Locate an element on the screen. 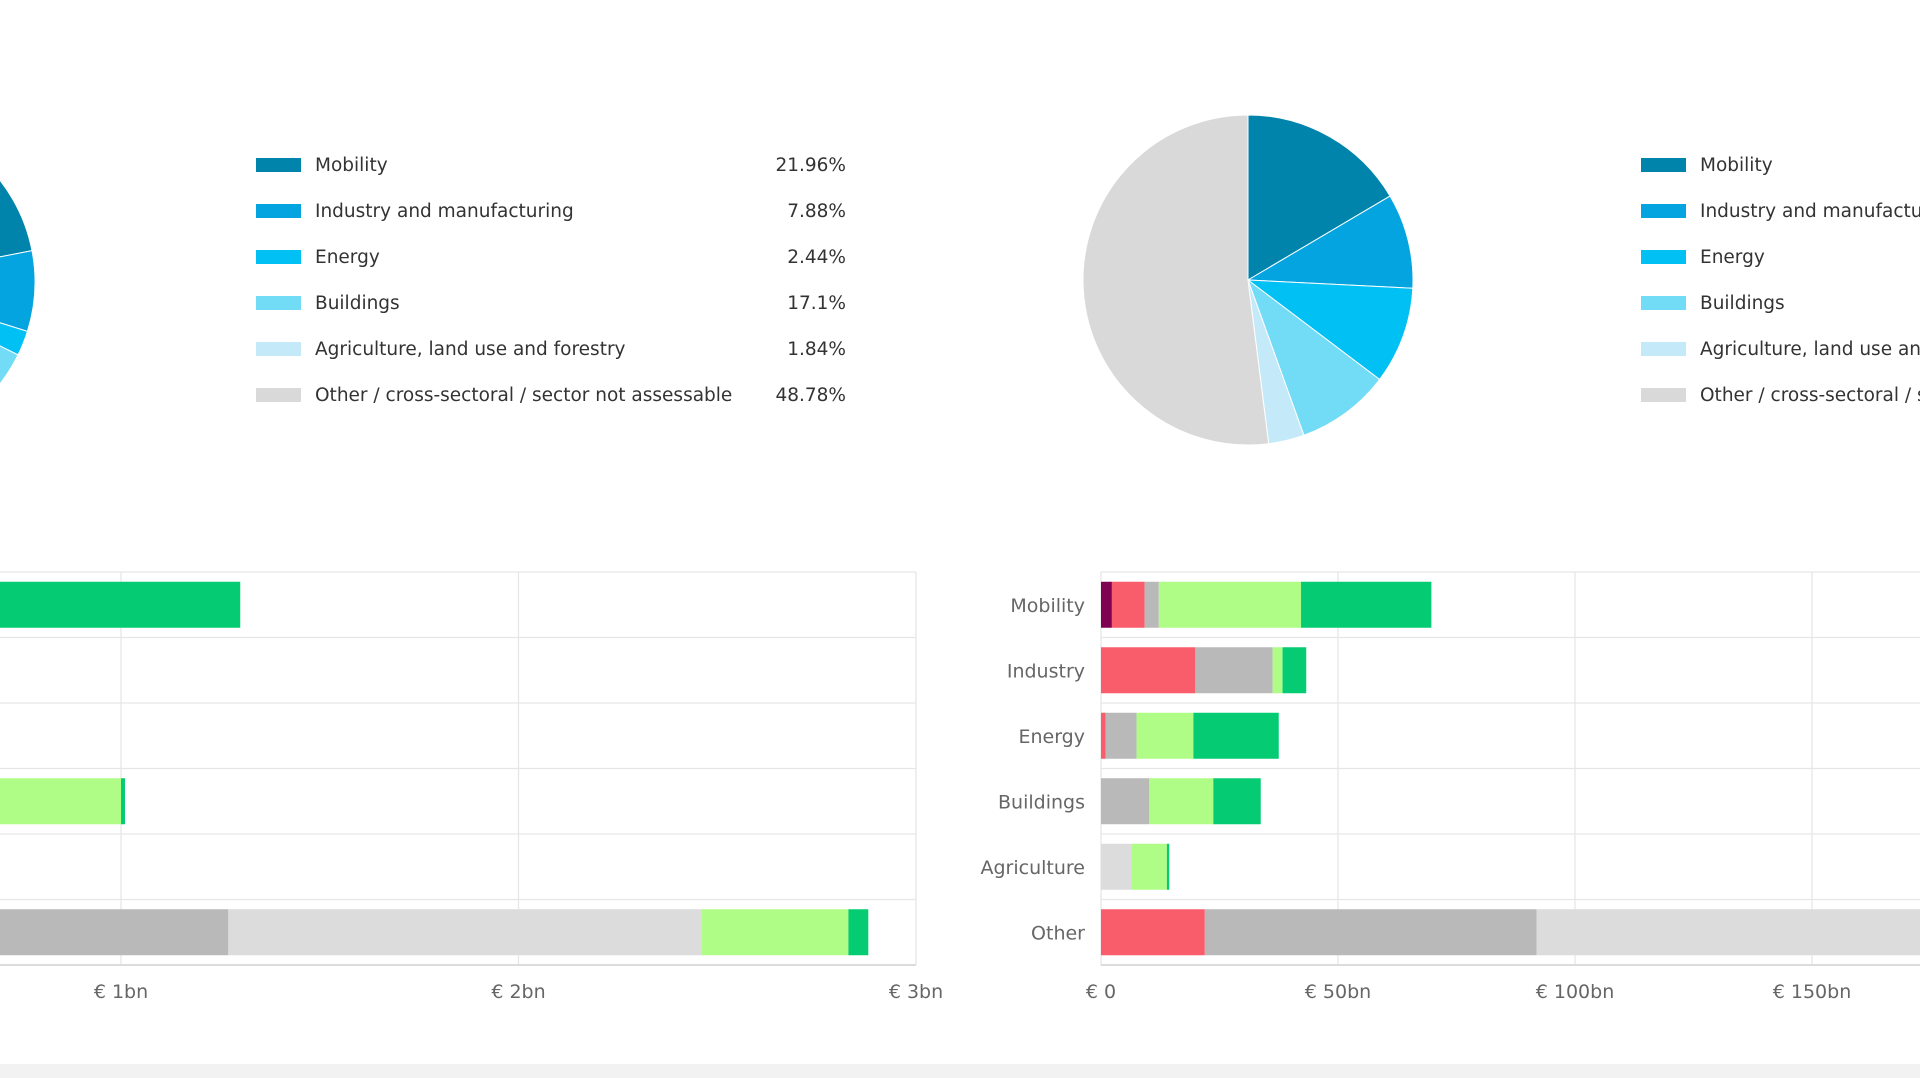 This screenshot has height=1078, width=1920. legend-value: 2.44% is located at coordinates (816, 257).